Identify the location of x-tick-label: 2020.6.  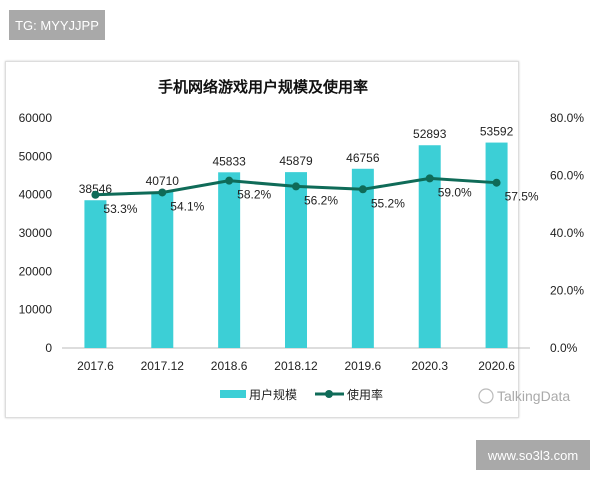
(496, 366).